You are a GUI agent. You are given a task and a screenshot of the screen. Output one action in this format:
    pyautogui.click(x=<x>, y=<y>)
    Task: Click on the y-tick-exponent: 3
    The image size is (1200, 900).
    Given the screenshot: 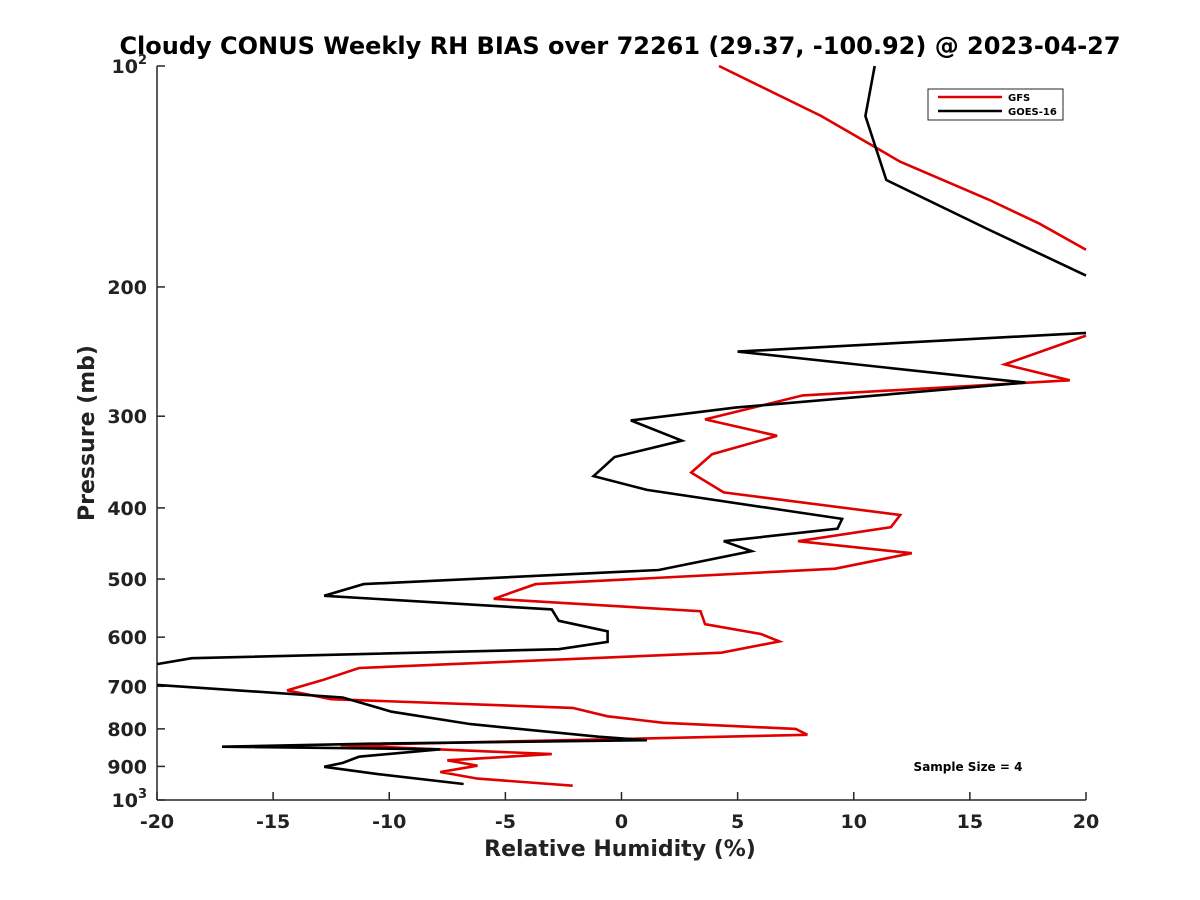 What is the action you would take?
    pyautogui.click(x=142, y=794)
    